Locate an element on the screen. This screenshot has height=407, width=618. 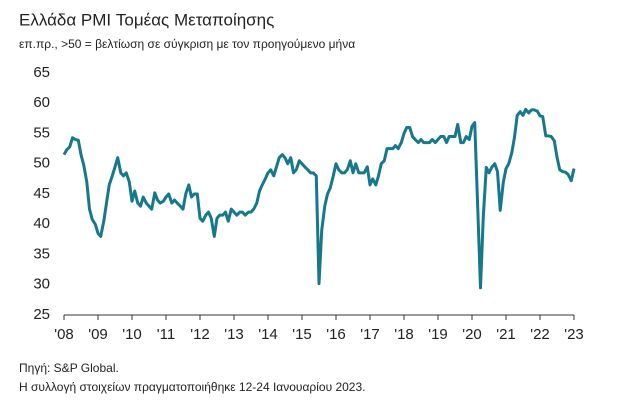
x-tick-label: '21 is located at coordinates (506, 334).